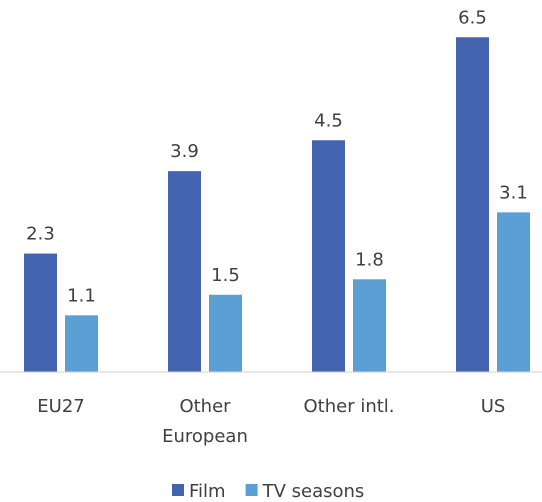 This screenshot has height=502, width=542. I want to click on x-tick-label: EU27, so click(61, 406).